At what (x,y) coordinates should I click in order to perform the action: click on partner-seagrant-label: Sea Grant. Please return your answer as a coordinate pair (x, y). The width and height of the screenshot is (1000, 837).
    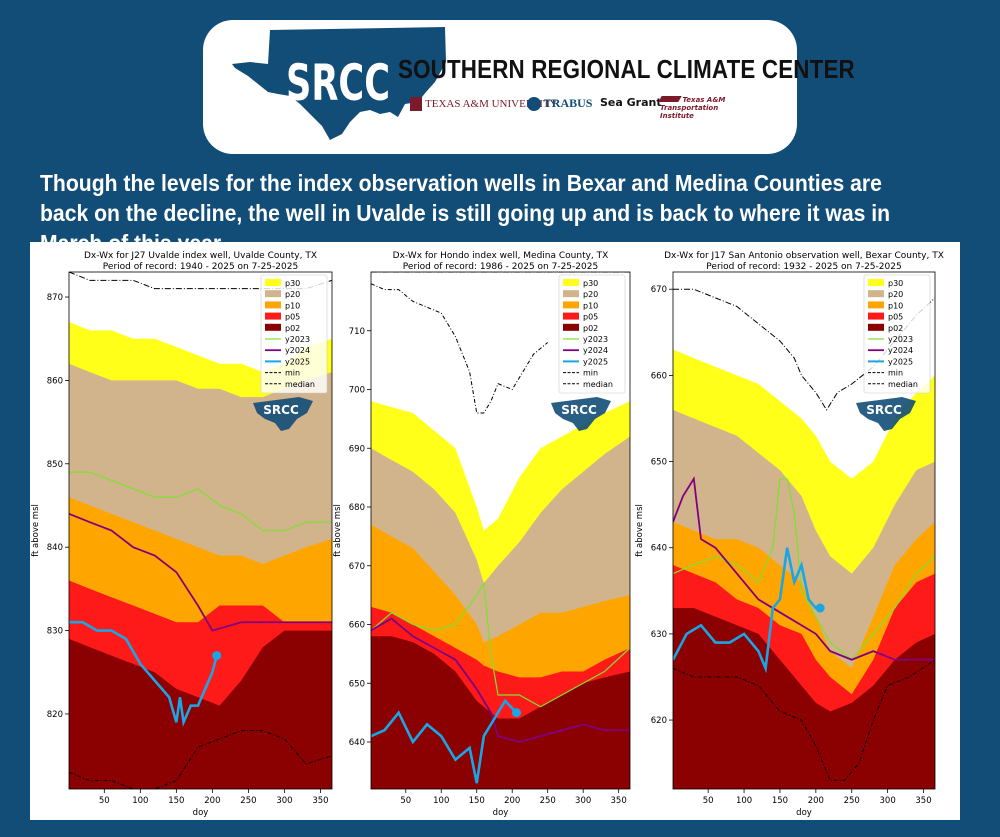
    Looking at the image, I should click on (631, 102).